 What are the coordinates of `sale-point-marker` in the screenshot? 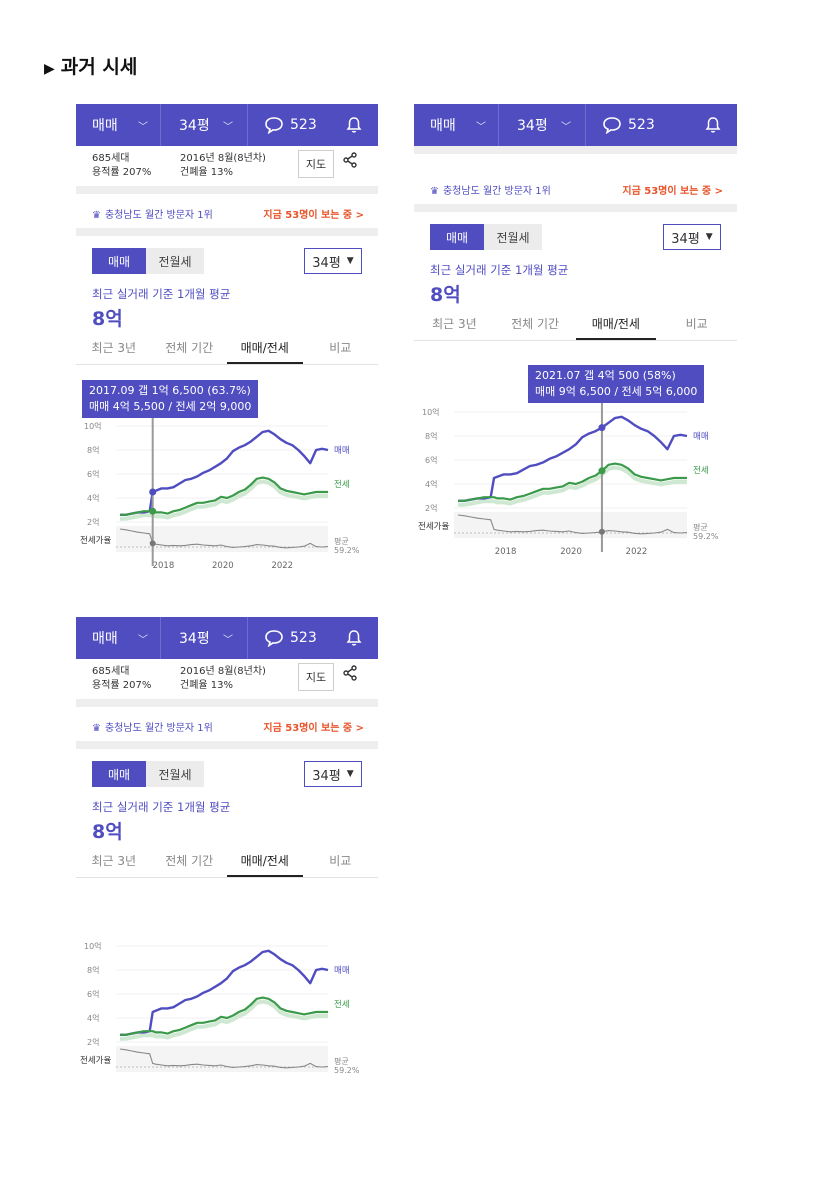 It's located at (153, 492).